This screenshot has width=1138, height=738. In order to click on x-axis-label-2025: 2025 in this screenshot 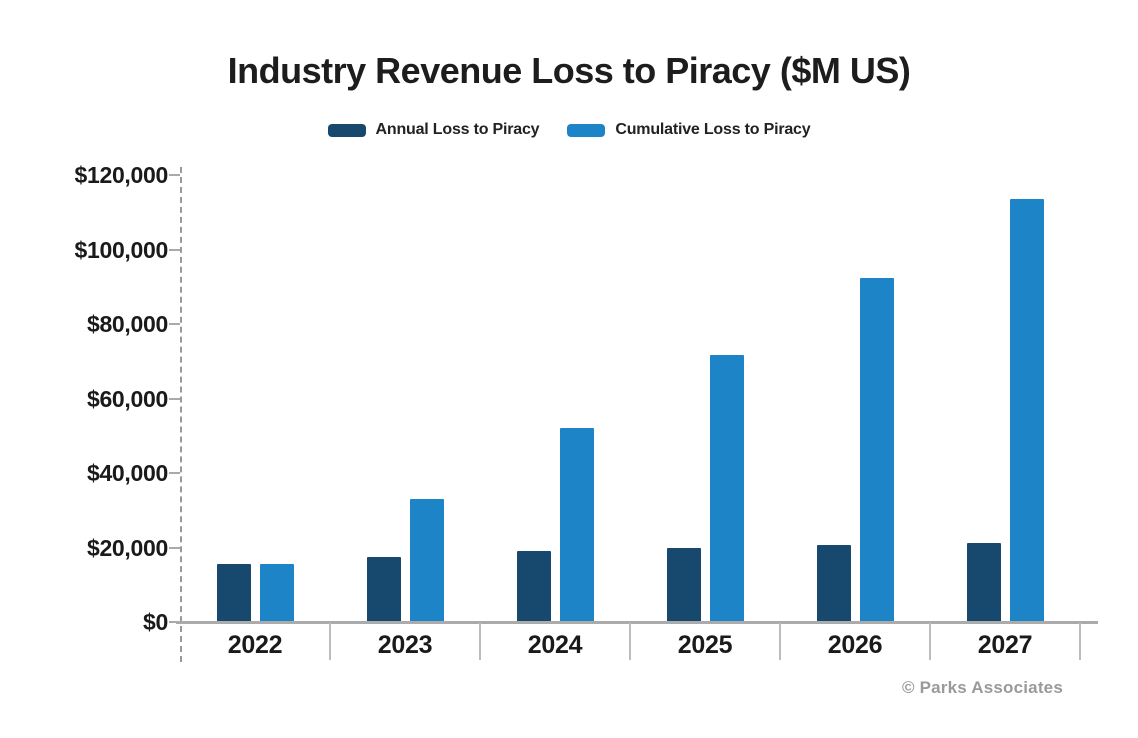, I will do `click(705, 645)`.